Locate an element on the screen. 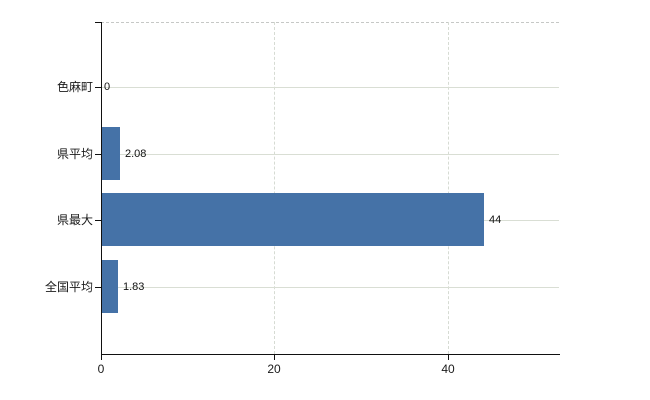  category-label: 色麻町 is located at coordinates (74, 87).